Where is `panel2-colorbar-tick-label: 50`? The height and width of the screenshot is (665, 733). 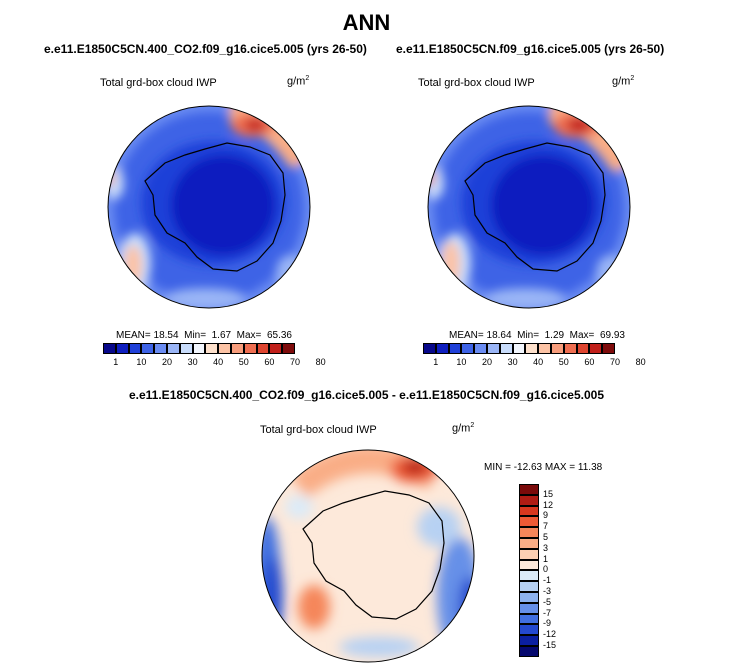 panel2-colorbar-tick-label: 50 is located at coordinates (563, 362).